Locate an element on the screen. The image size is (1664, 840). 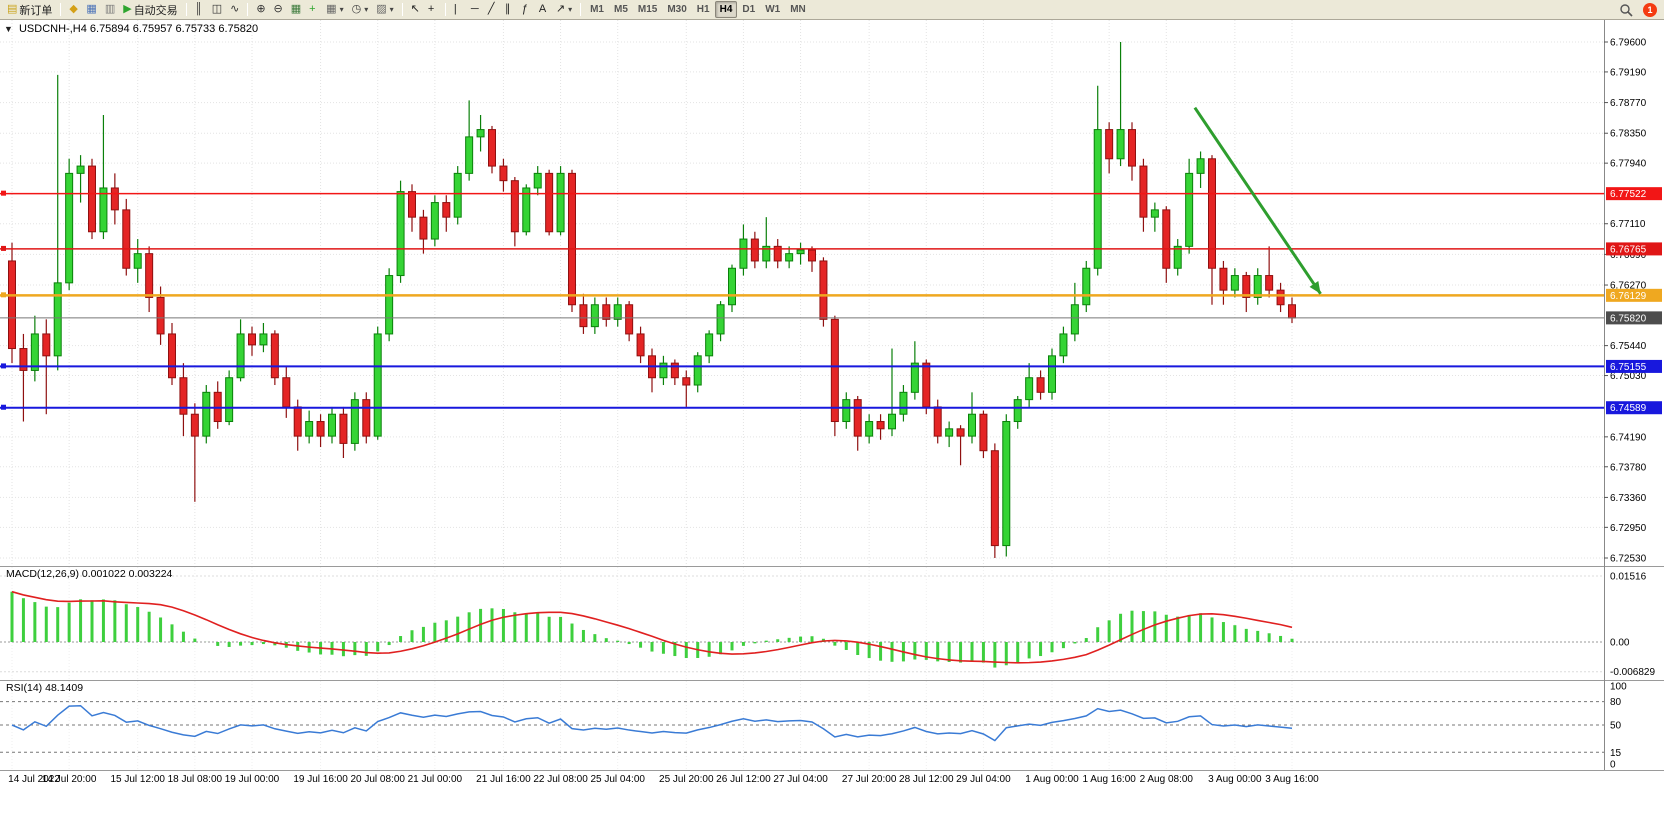
periods-dropdown-icon: ◷ is located at coordinates (356, 9).